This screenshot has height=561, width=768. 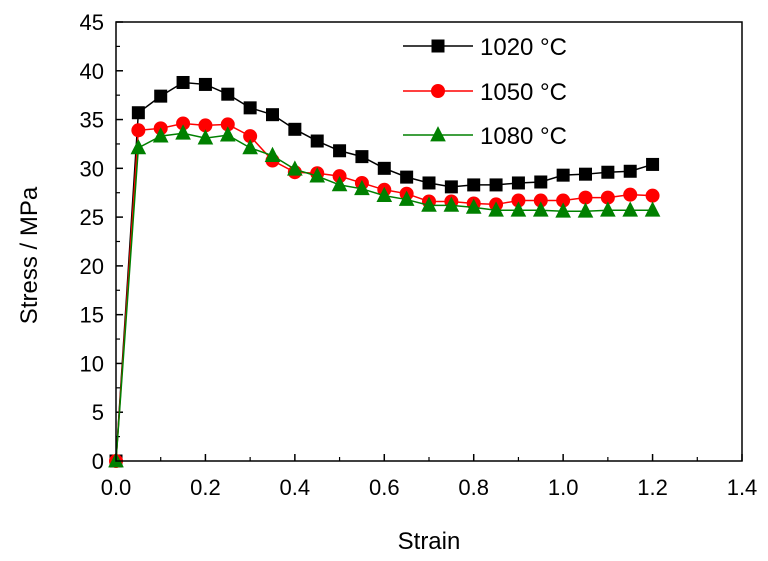 What do you see at coordinates (92, 71) in the screenshot?
I see `y-tick-label: 40` at bounding box center [92, 71].